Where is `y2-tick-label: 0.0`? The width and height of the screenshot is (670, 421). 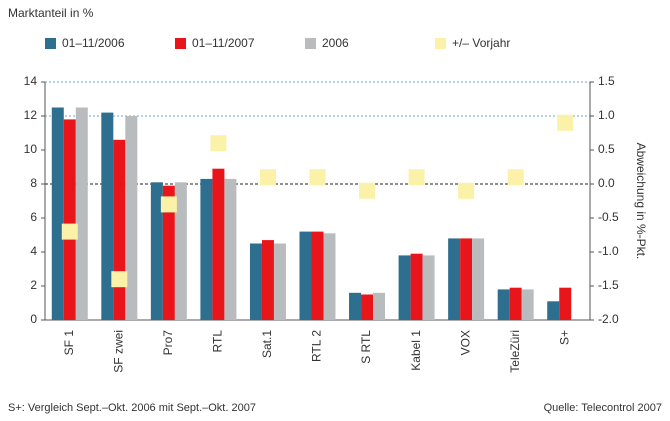
y2-tick-label: 0.0 is located at coordinates (606, 183).